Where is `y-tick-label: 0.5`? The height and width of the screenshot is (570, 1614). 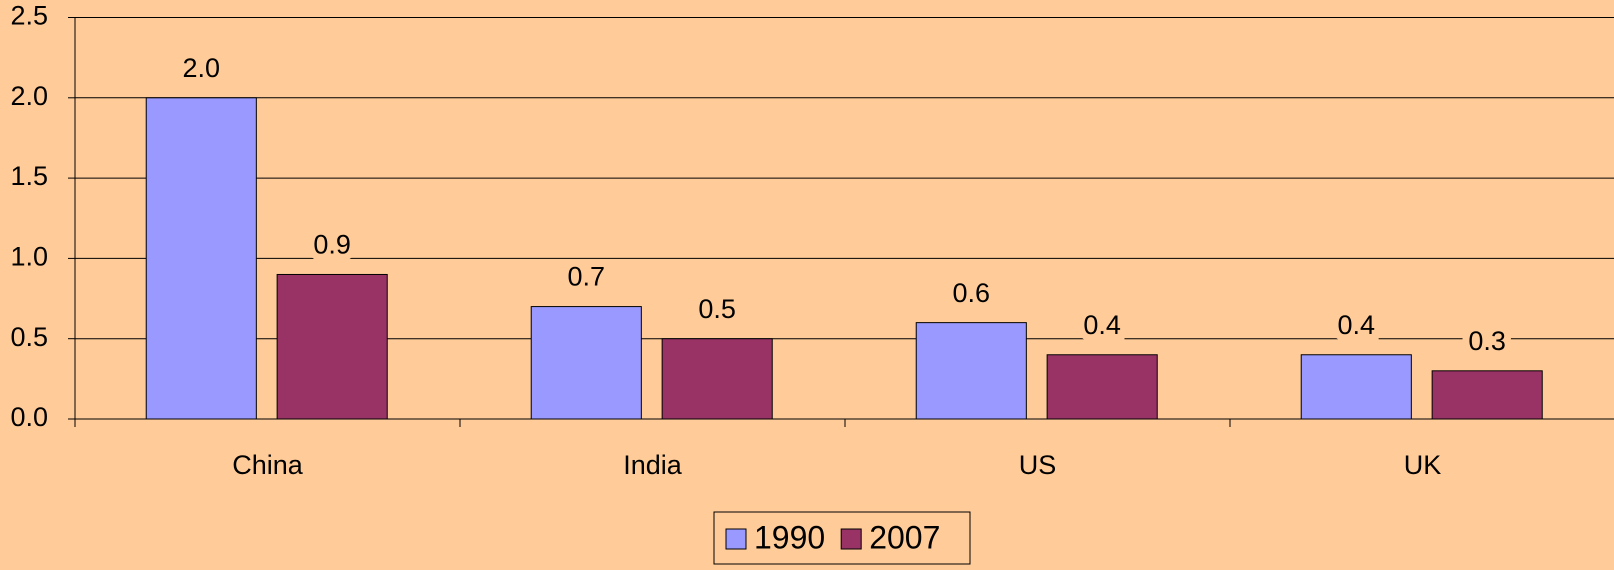
y-tick-label: 0.5 is located at coordinates (29, 337).